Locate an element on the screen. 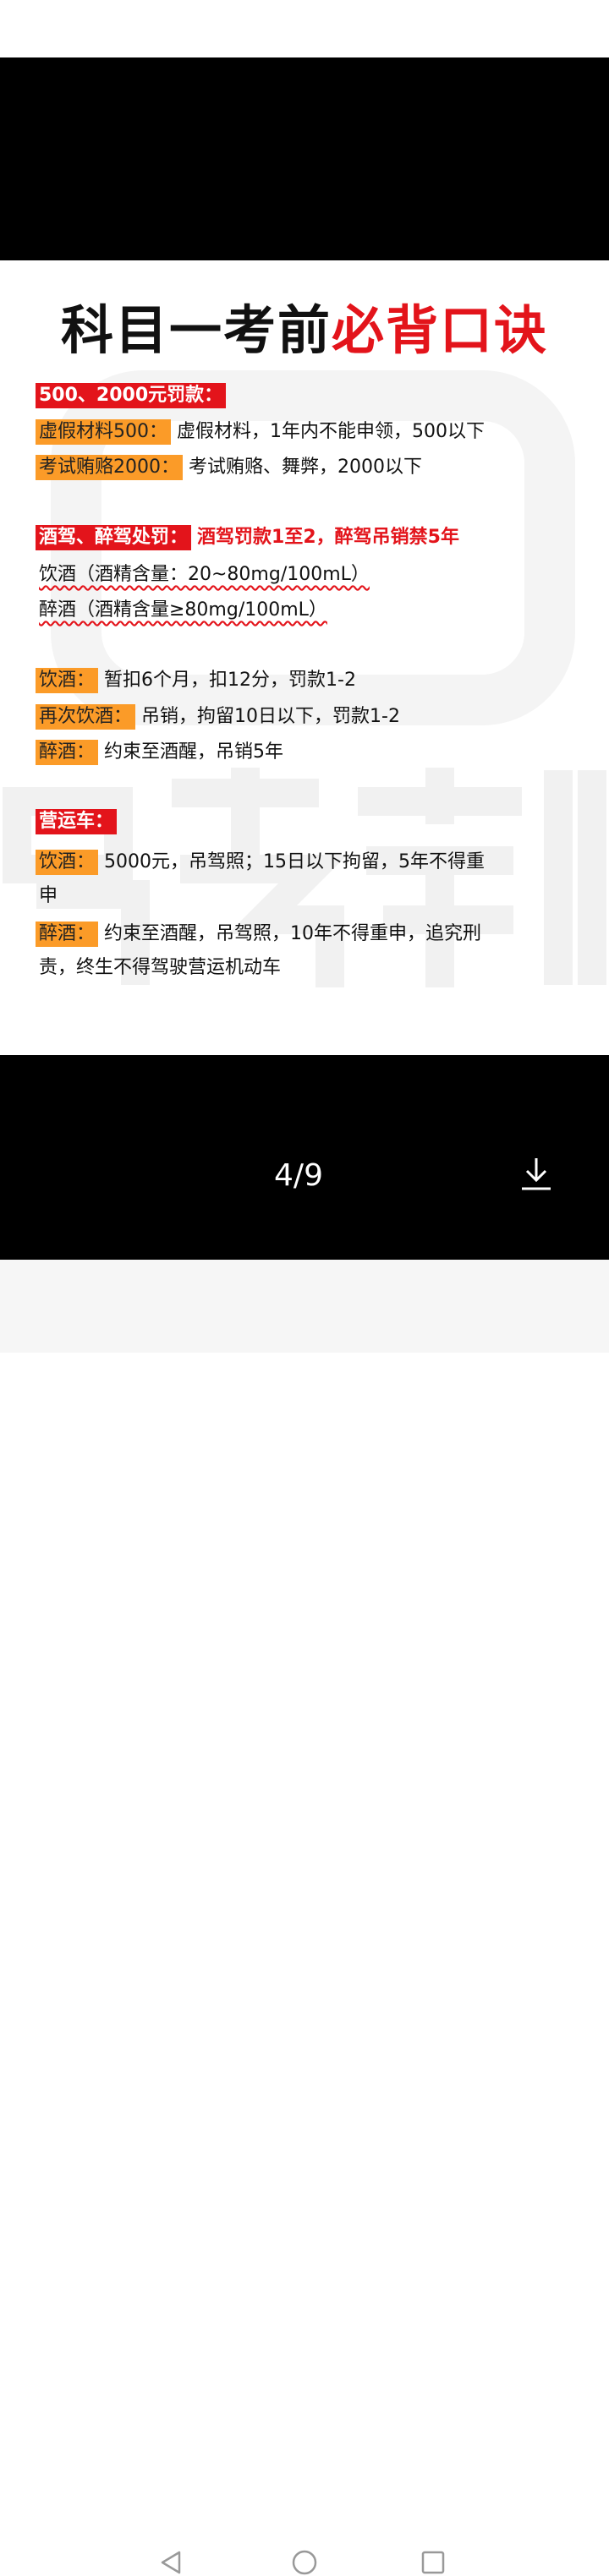  viewer-background-top is located at coordinates (305, 158).